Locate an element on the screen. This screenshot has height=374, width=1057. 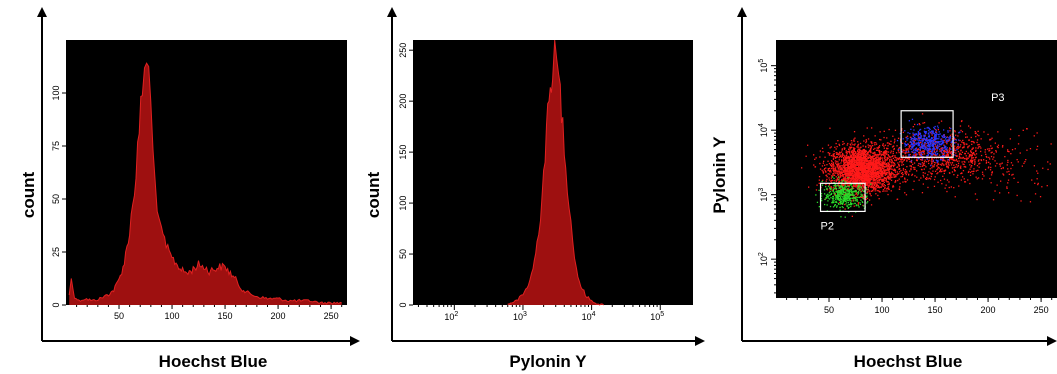
histogram-outline is located at coordinates (555, 172).